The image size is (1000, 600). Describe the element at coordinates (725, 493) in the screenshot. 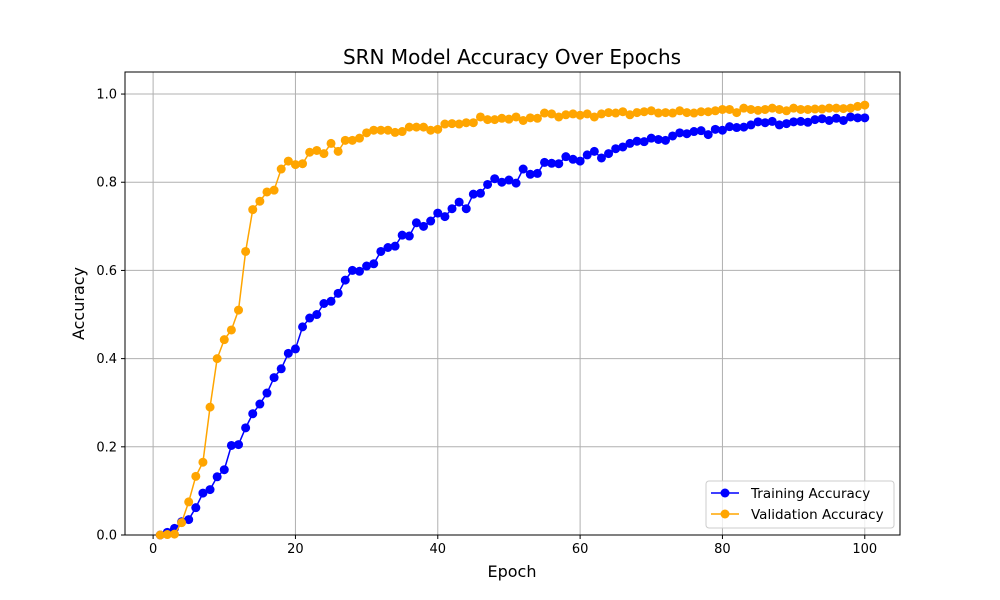

I see `legend-marker-training` at that location.